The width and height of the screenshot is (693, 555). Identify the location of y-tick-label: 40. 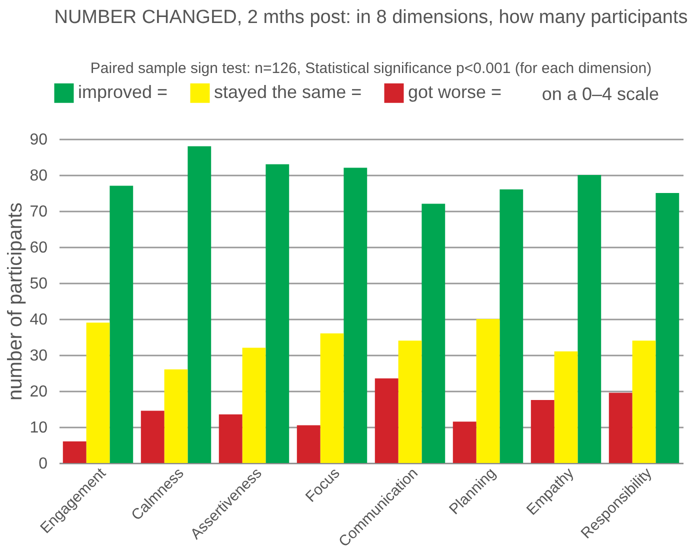
(39, 320).